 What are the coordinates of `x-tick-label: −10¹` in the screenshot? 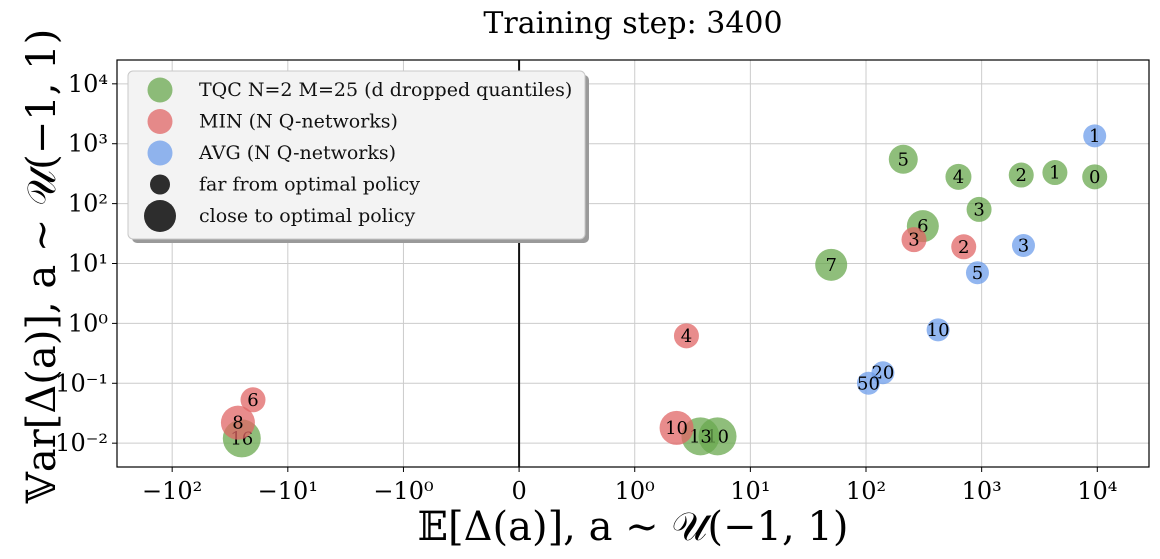 It's located at (288, 491).